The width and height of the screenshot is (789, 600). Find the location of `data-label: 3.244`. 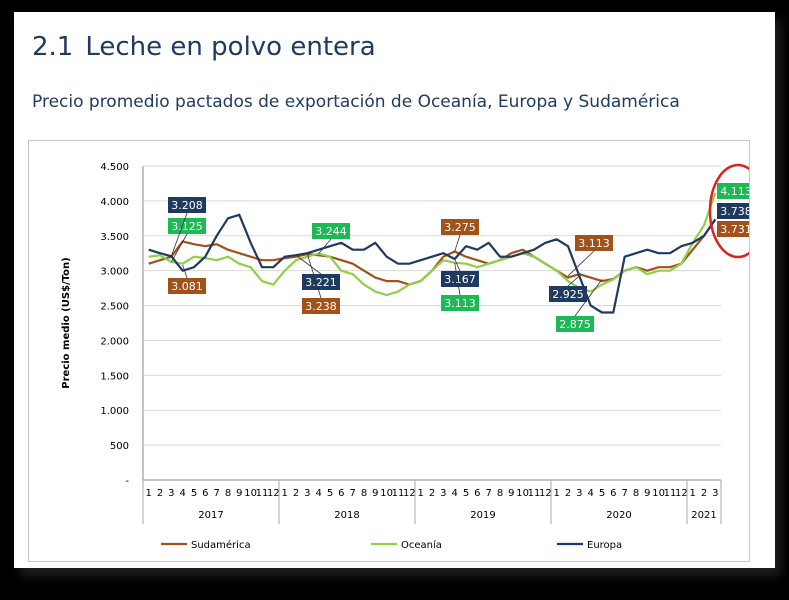

data-label: 3.244 is located at coordinates (331, 231).